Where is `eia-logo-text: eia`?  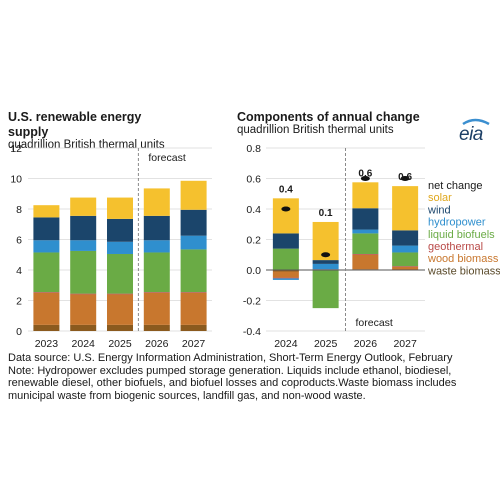 eia-logo-text: eia is located at coordinates (471, 134).